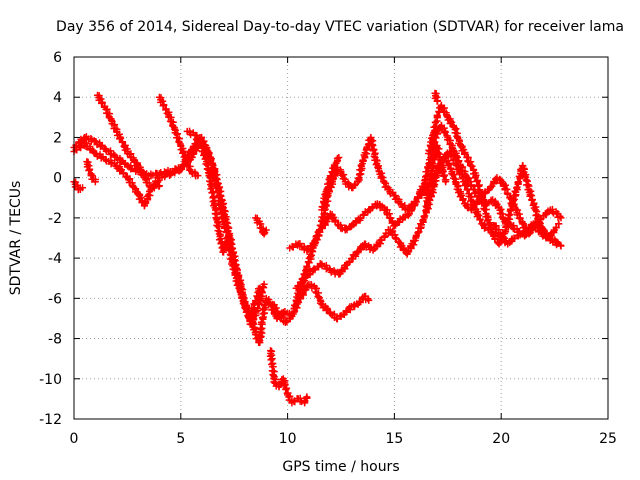 This screenshot has width=640, height=480. I want to click on x-tick-label: 20, so click(501, 439).